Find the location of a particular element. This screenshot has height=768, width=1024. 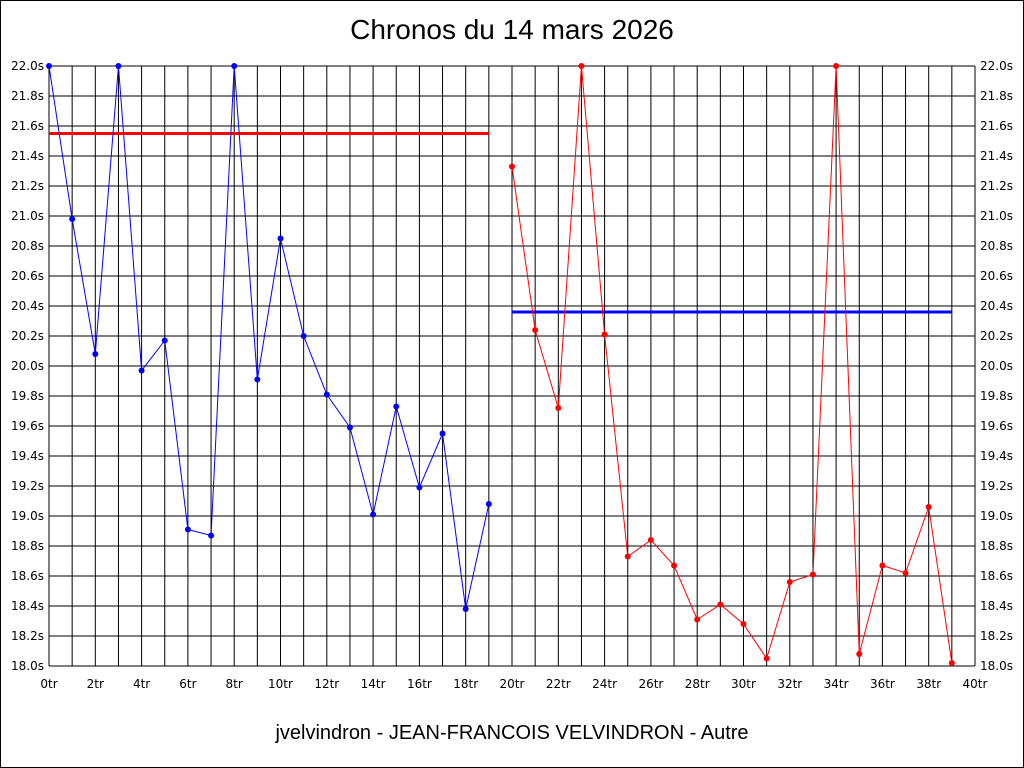

y-tick-label-left: 18.4s is located at coordinates (27, 606).